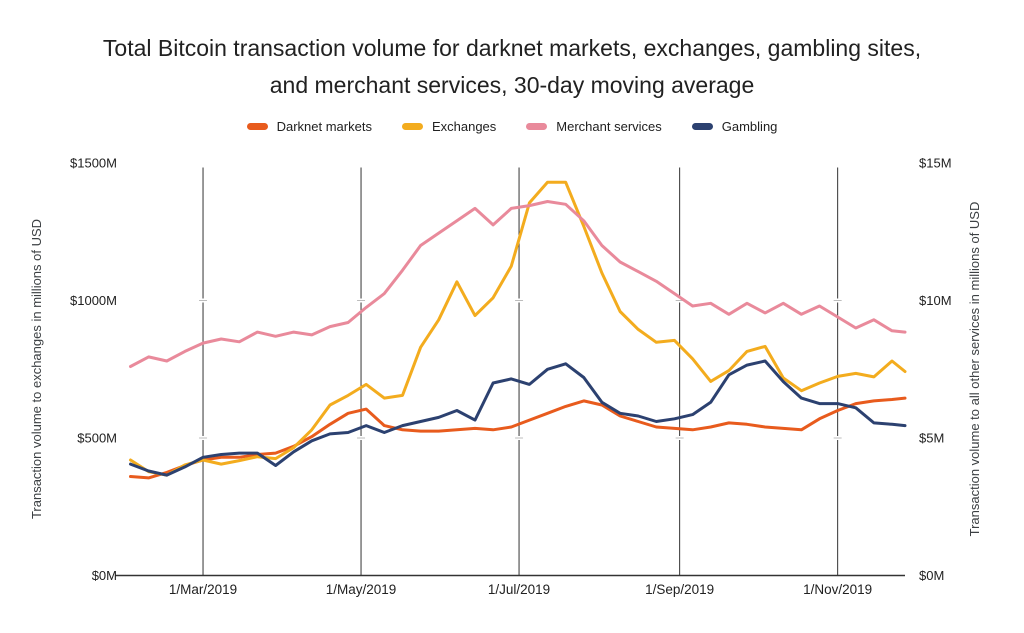 This screenshot has height=633, width=1024. Describe the element at coordinates (679, 589) in the screenshot. I see `x-axis-tick-label: 1/Sep/2019` at that location.